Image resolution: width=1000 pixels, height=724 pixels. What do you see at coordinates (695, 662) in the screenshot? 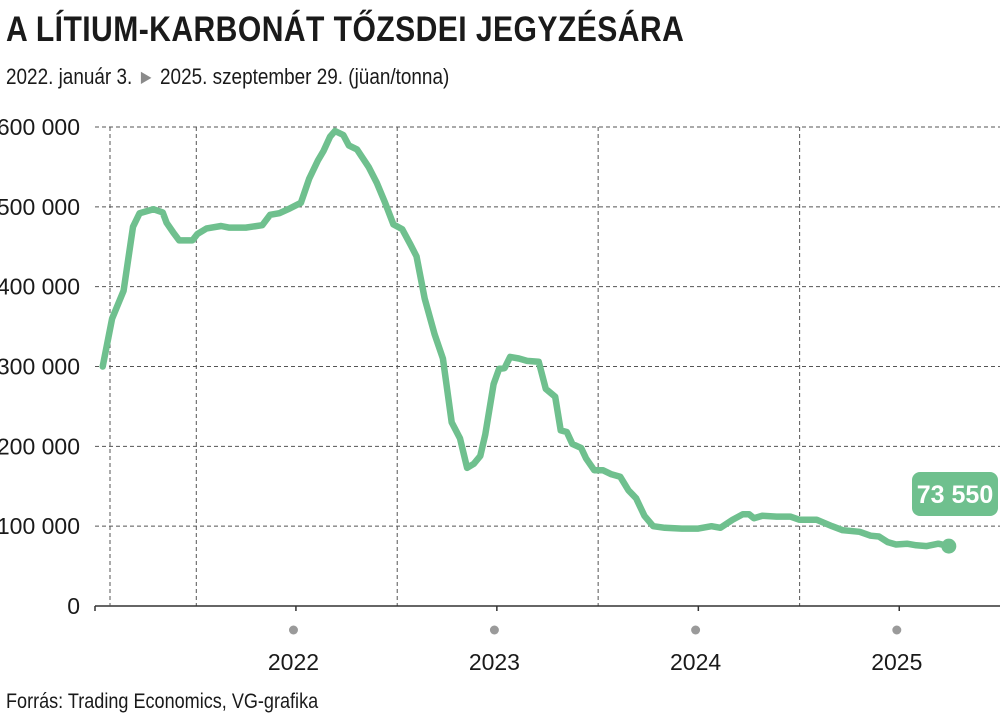
I see `x-tick-label: 2024` at bounding box center [695, 662].